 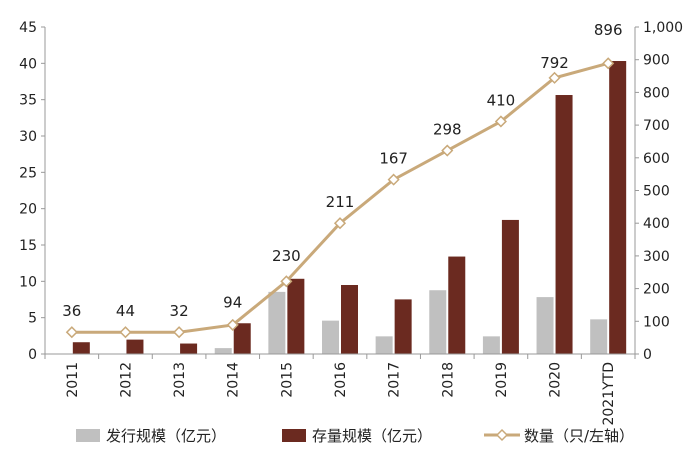 I want to click on x-tick-label: 2020, so click(x=556, y=380).